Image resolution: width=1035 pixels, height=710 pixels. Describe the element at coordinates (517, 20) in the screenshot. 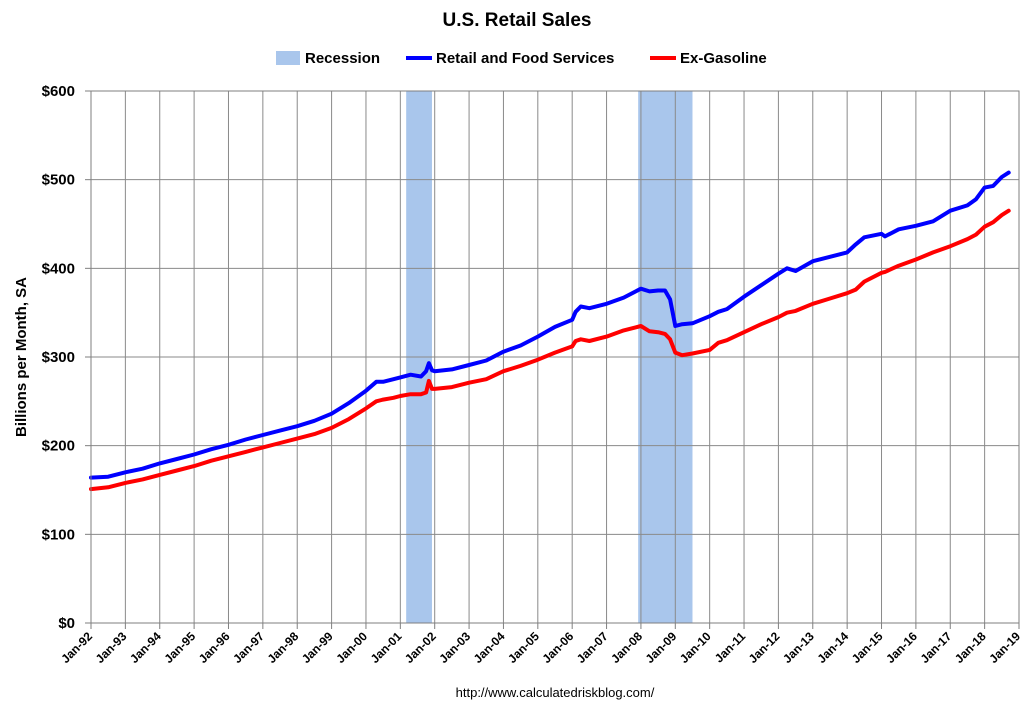

I see `chart-title: U.S. Retail Sales` at that location.